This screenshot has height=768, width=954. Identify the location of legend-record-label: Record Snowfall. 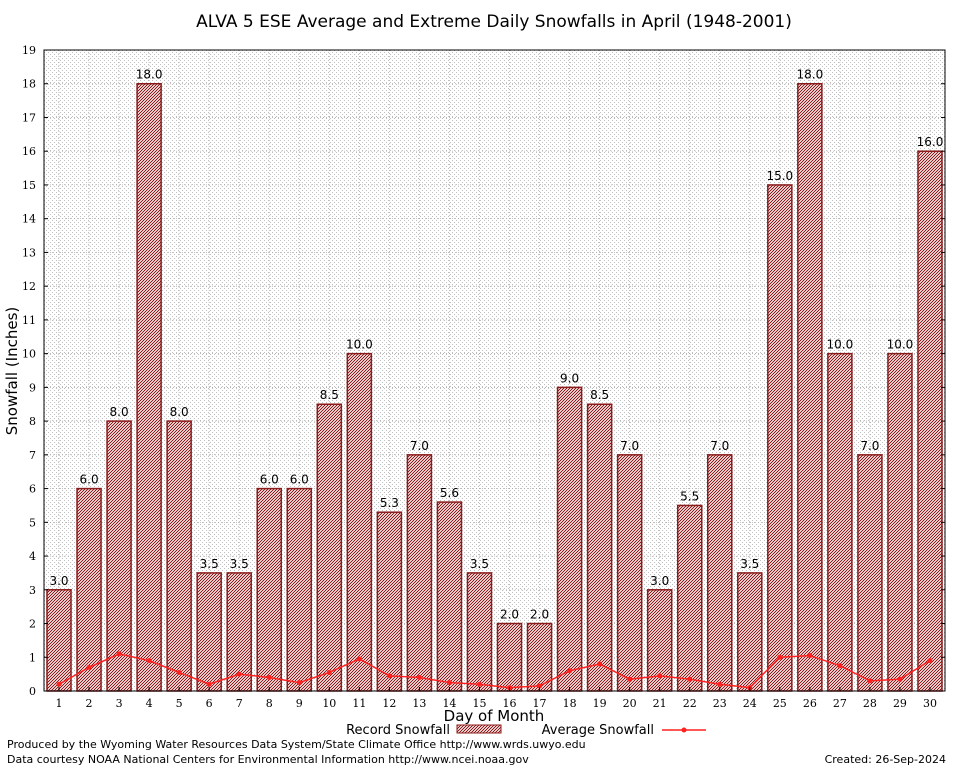
(398, 730).